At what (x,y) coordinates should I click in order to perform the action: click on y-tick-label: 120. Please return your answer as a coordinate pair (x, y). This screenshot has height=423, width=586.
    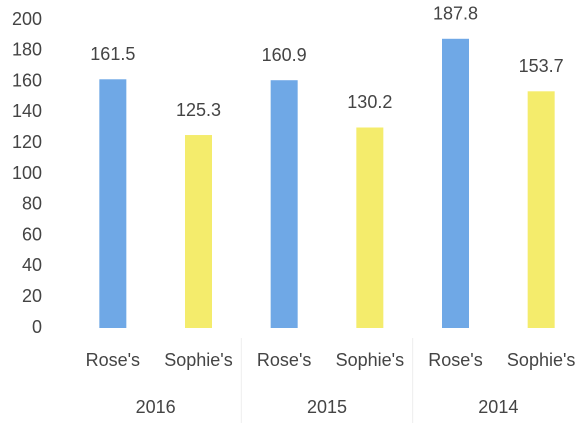
    Looking at the image, I should click on (27, 142).